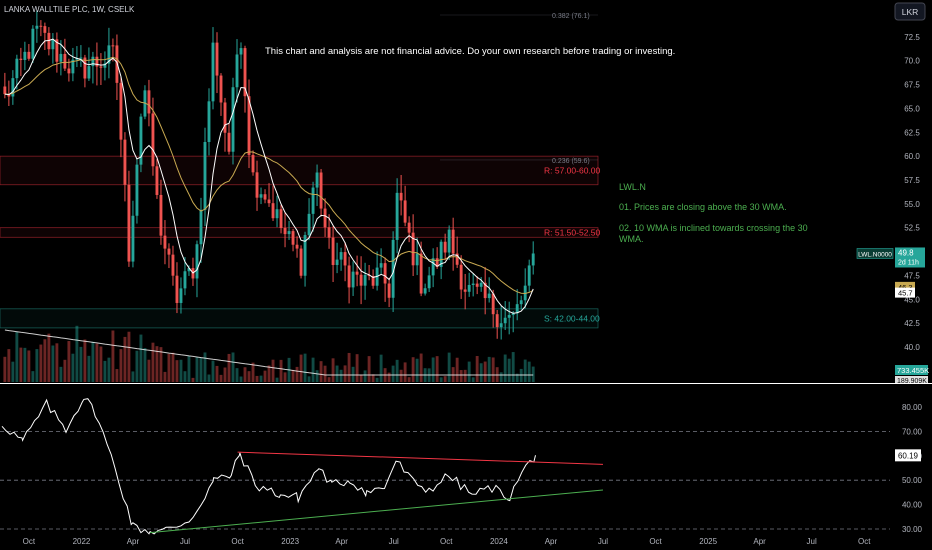 The width and height of the screenshot is (932, 550). I want to click on analysis-ticker: LWL.N, so click(632, 187).